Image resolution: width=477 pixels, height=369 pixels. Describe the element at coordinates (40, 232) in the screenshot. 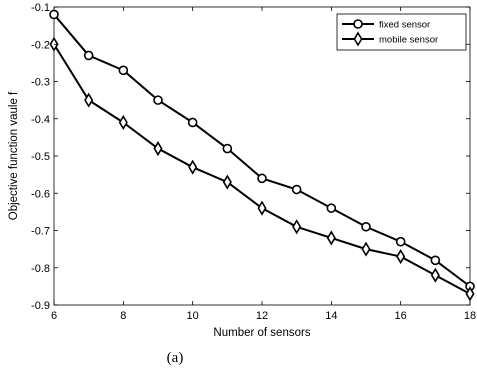

I see `y-tick-label: -0.7` at that location.